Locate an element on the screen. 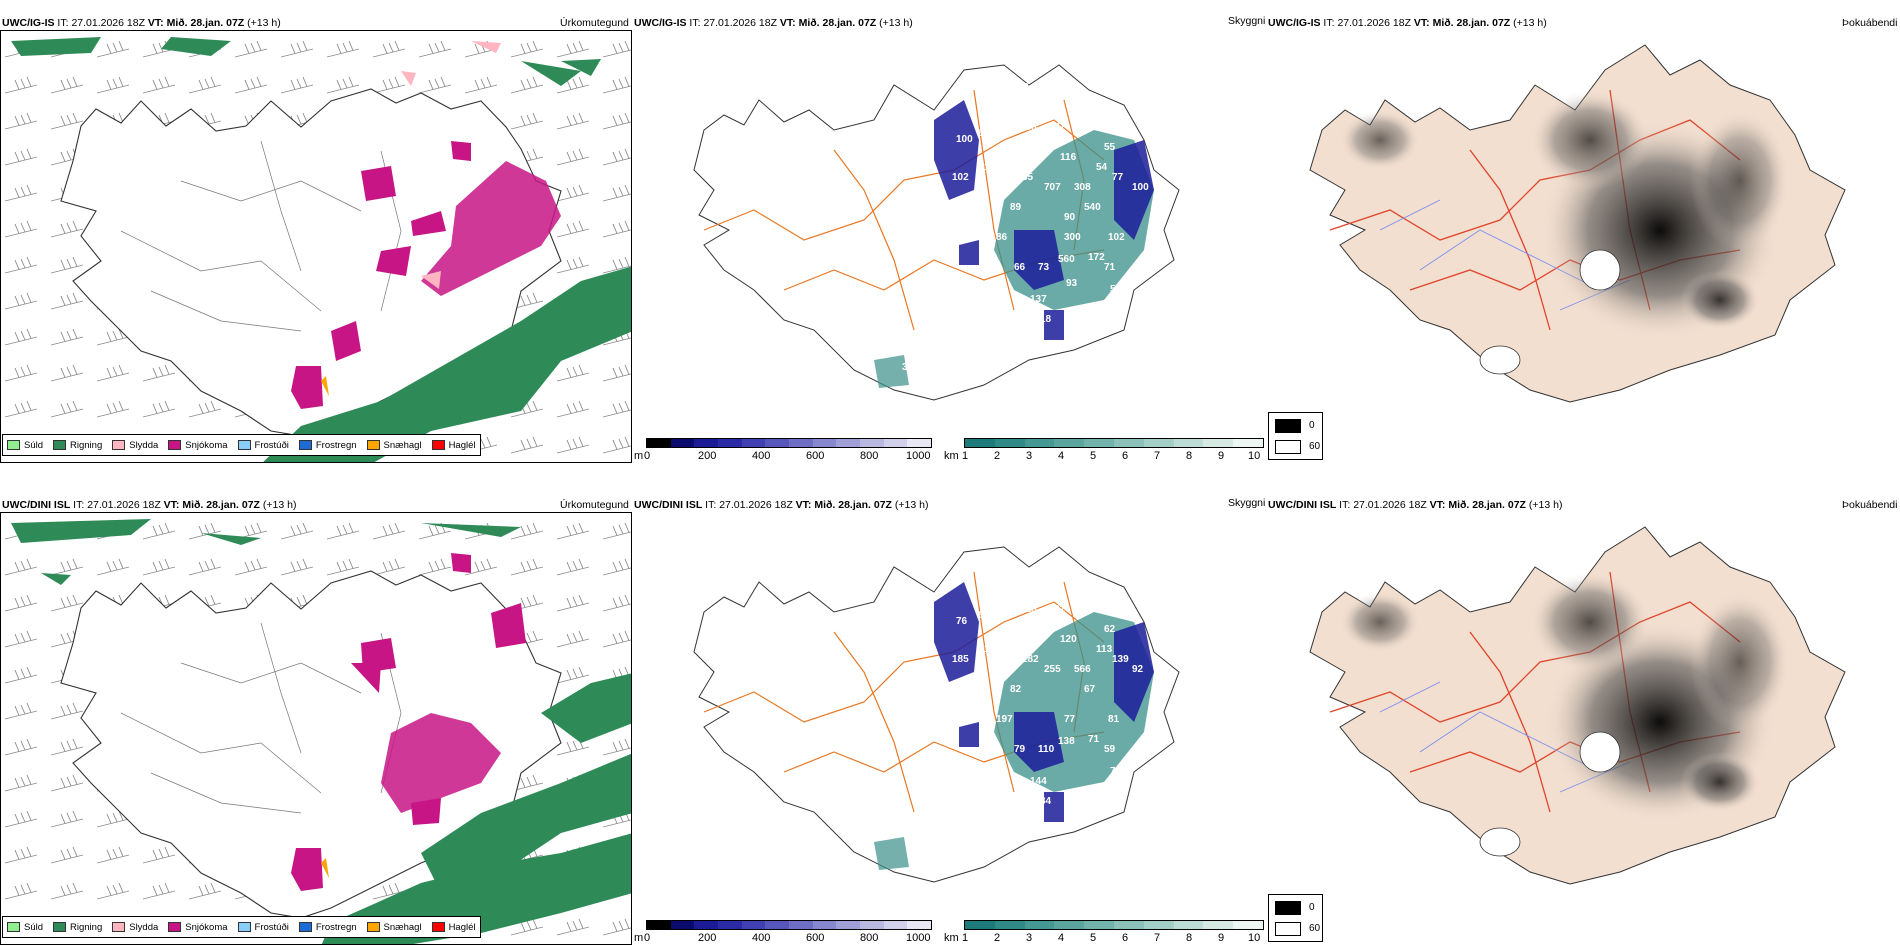  lead-time: (+13 h) is located at coordinates (279, 505).